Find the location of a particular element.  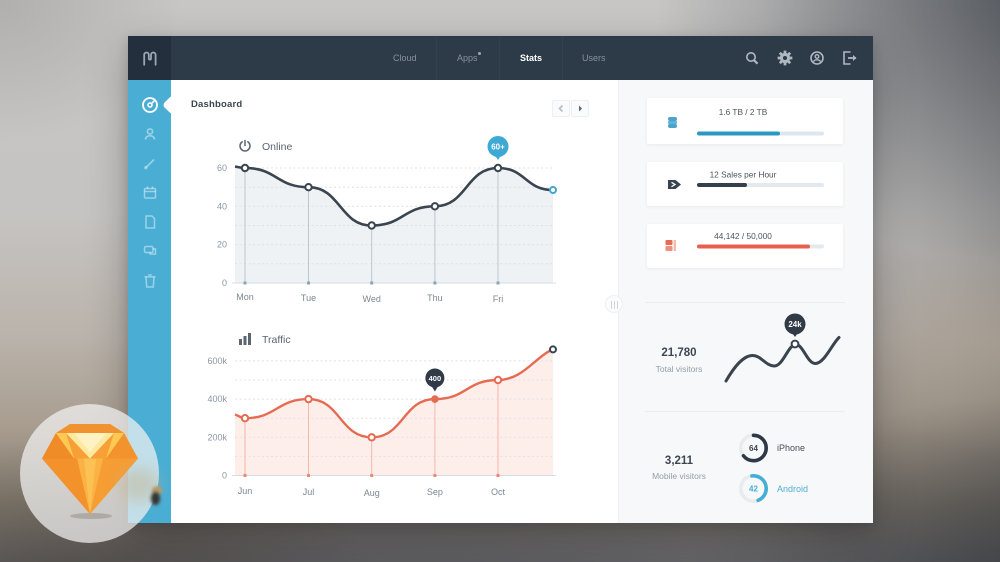

svg-text: Online is located at coordinates (277, 147).